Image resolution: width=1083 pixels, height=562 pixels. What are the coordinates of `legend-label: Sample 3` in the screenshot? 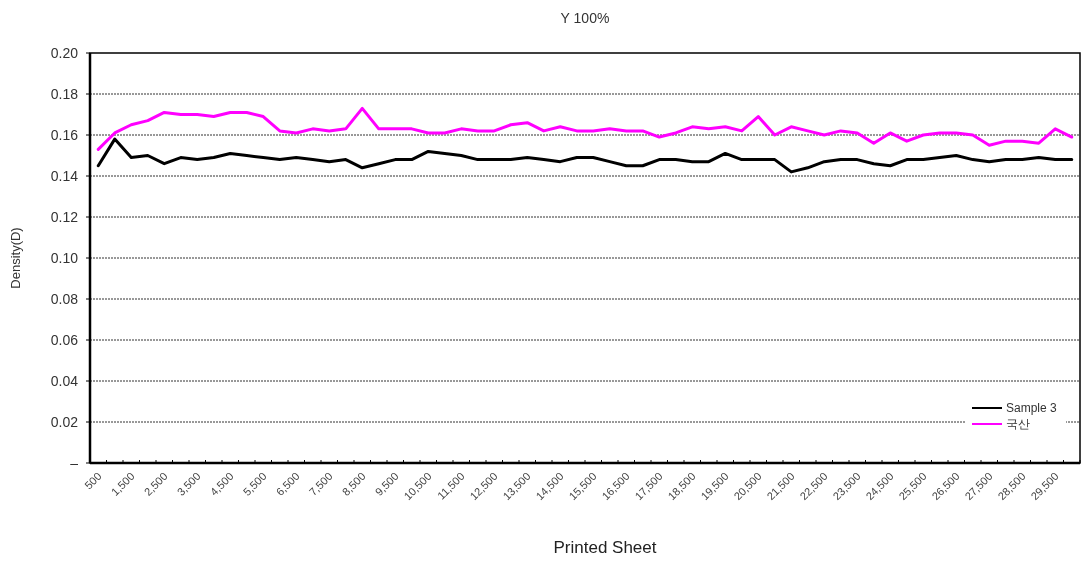 It's located at (1032, 408).